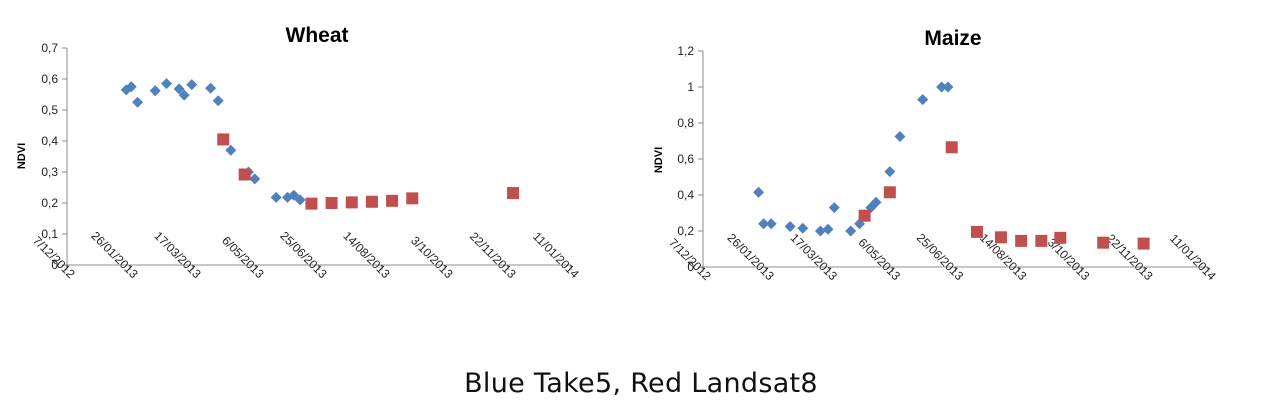 This screenshot has width=1282, height=415. What do you see at coordinates (952, 38) in the screenshot?
I see `chart-title: Maize` at bounding box center [952, 38].